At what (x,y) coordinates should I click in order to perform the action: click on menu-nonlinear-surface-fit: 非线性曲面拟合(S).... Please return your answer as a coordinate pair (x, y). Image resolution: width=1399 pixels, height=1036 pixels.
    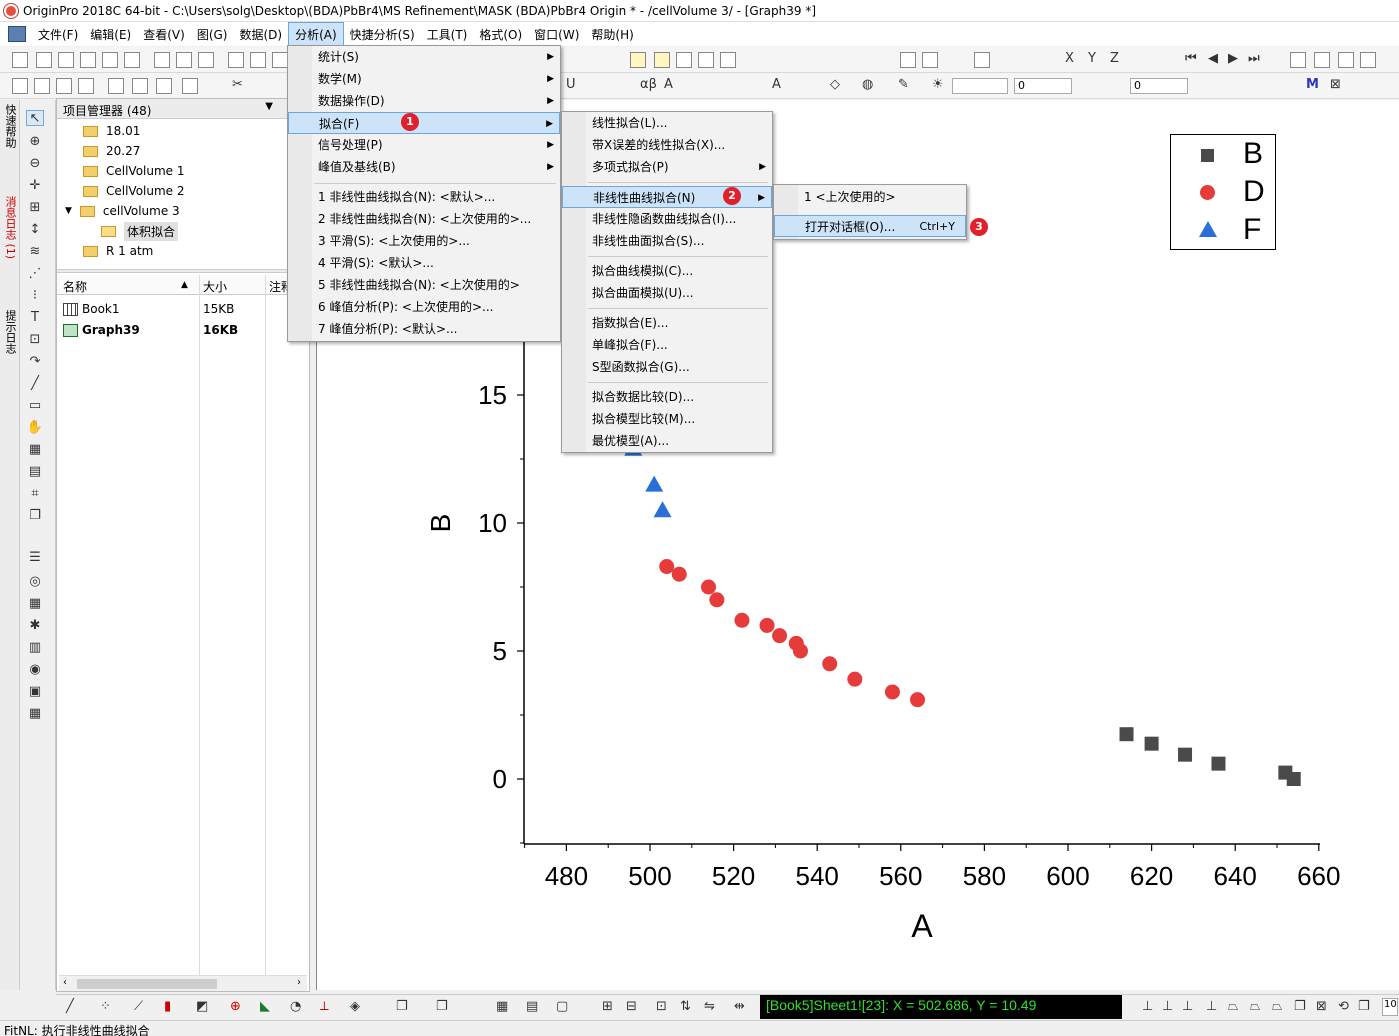
    Looking at the image, I should click on (648, 241).